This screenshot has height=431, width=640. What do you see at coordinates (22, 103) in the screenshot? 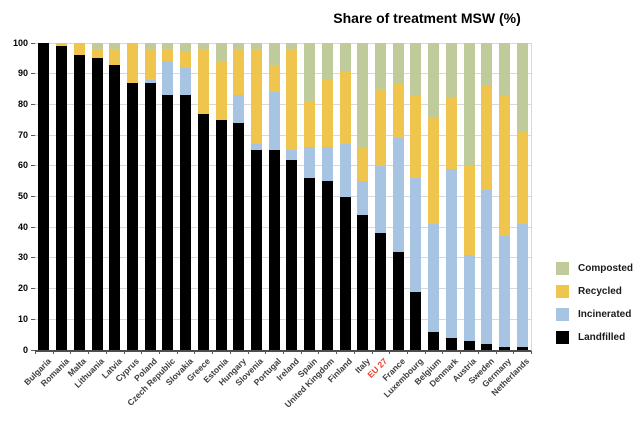
I see `y-tick-label: 80` at bounding box center [22, 103].